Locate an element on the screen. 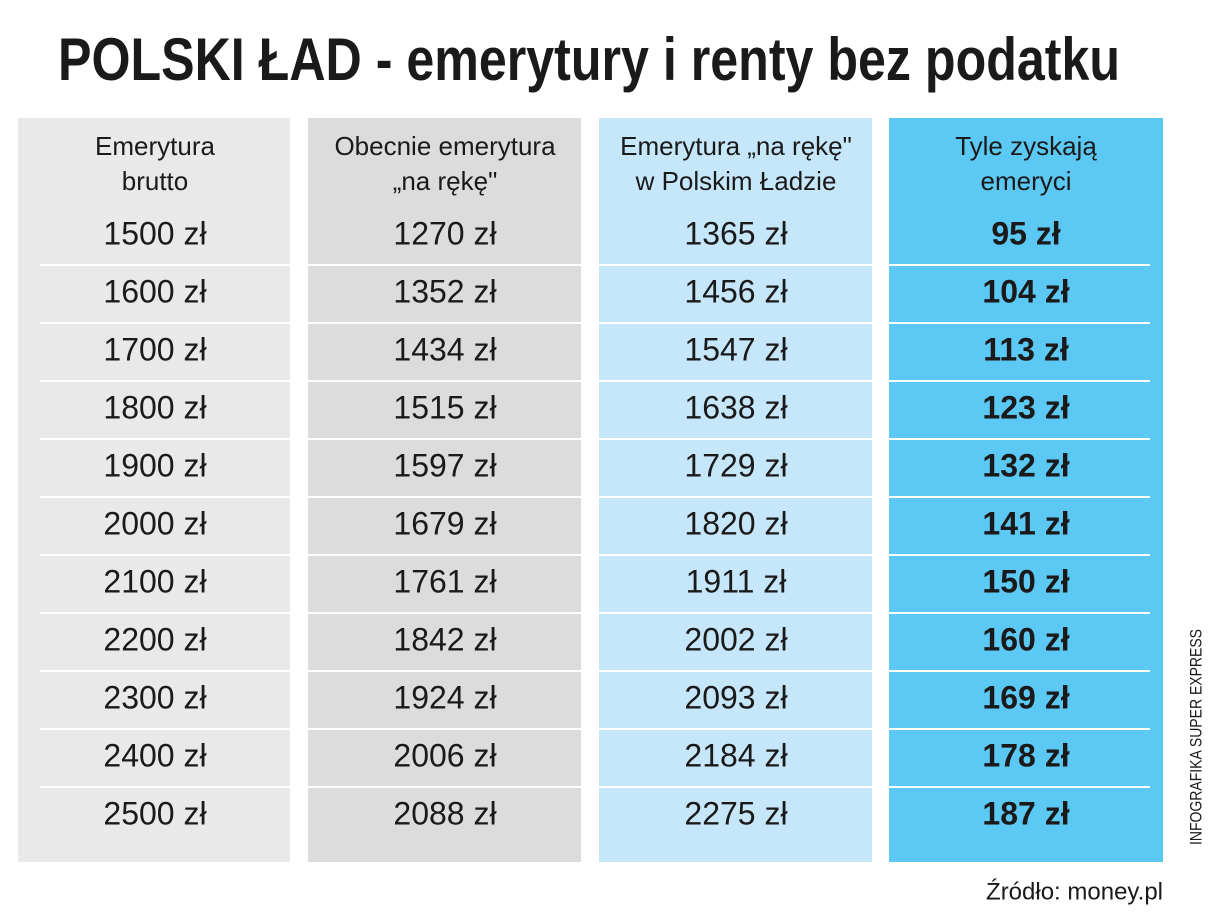  source: Źródło: money.pl is located at coordinates (1074, 891).